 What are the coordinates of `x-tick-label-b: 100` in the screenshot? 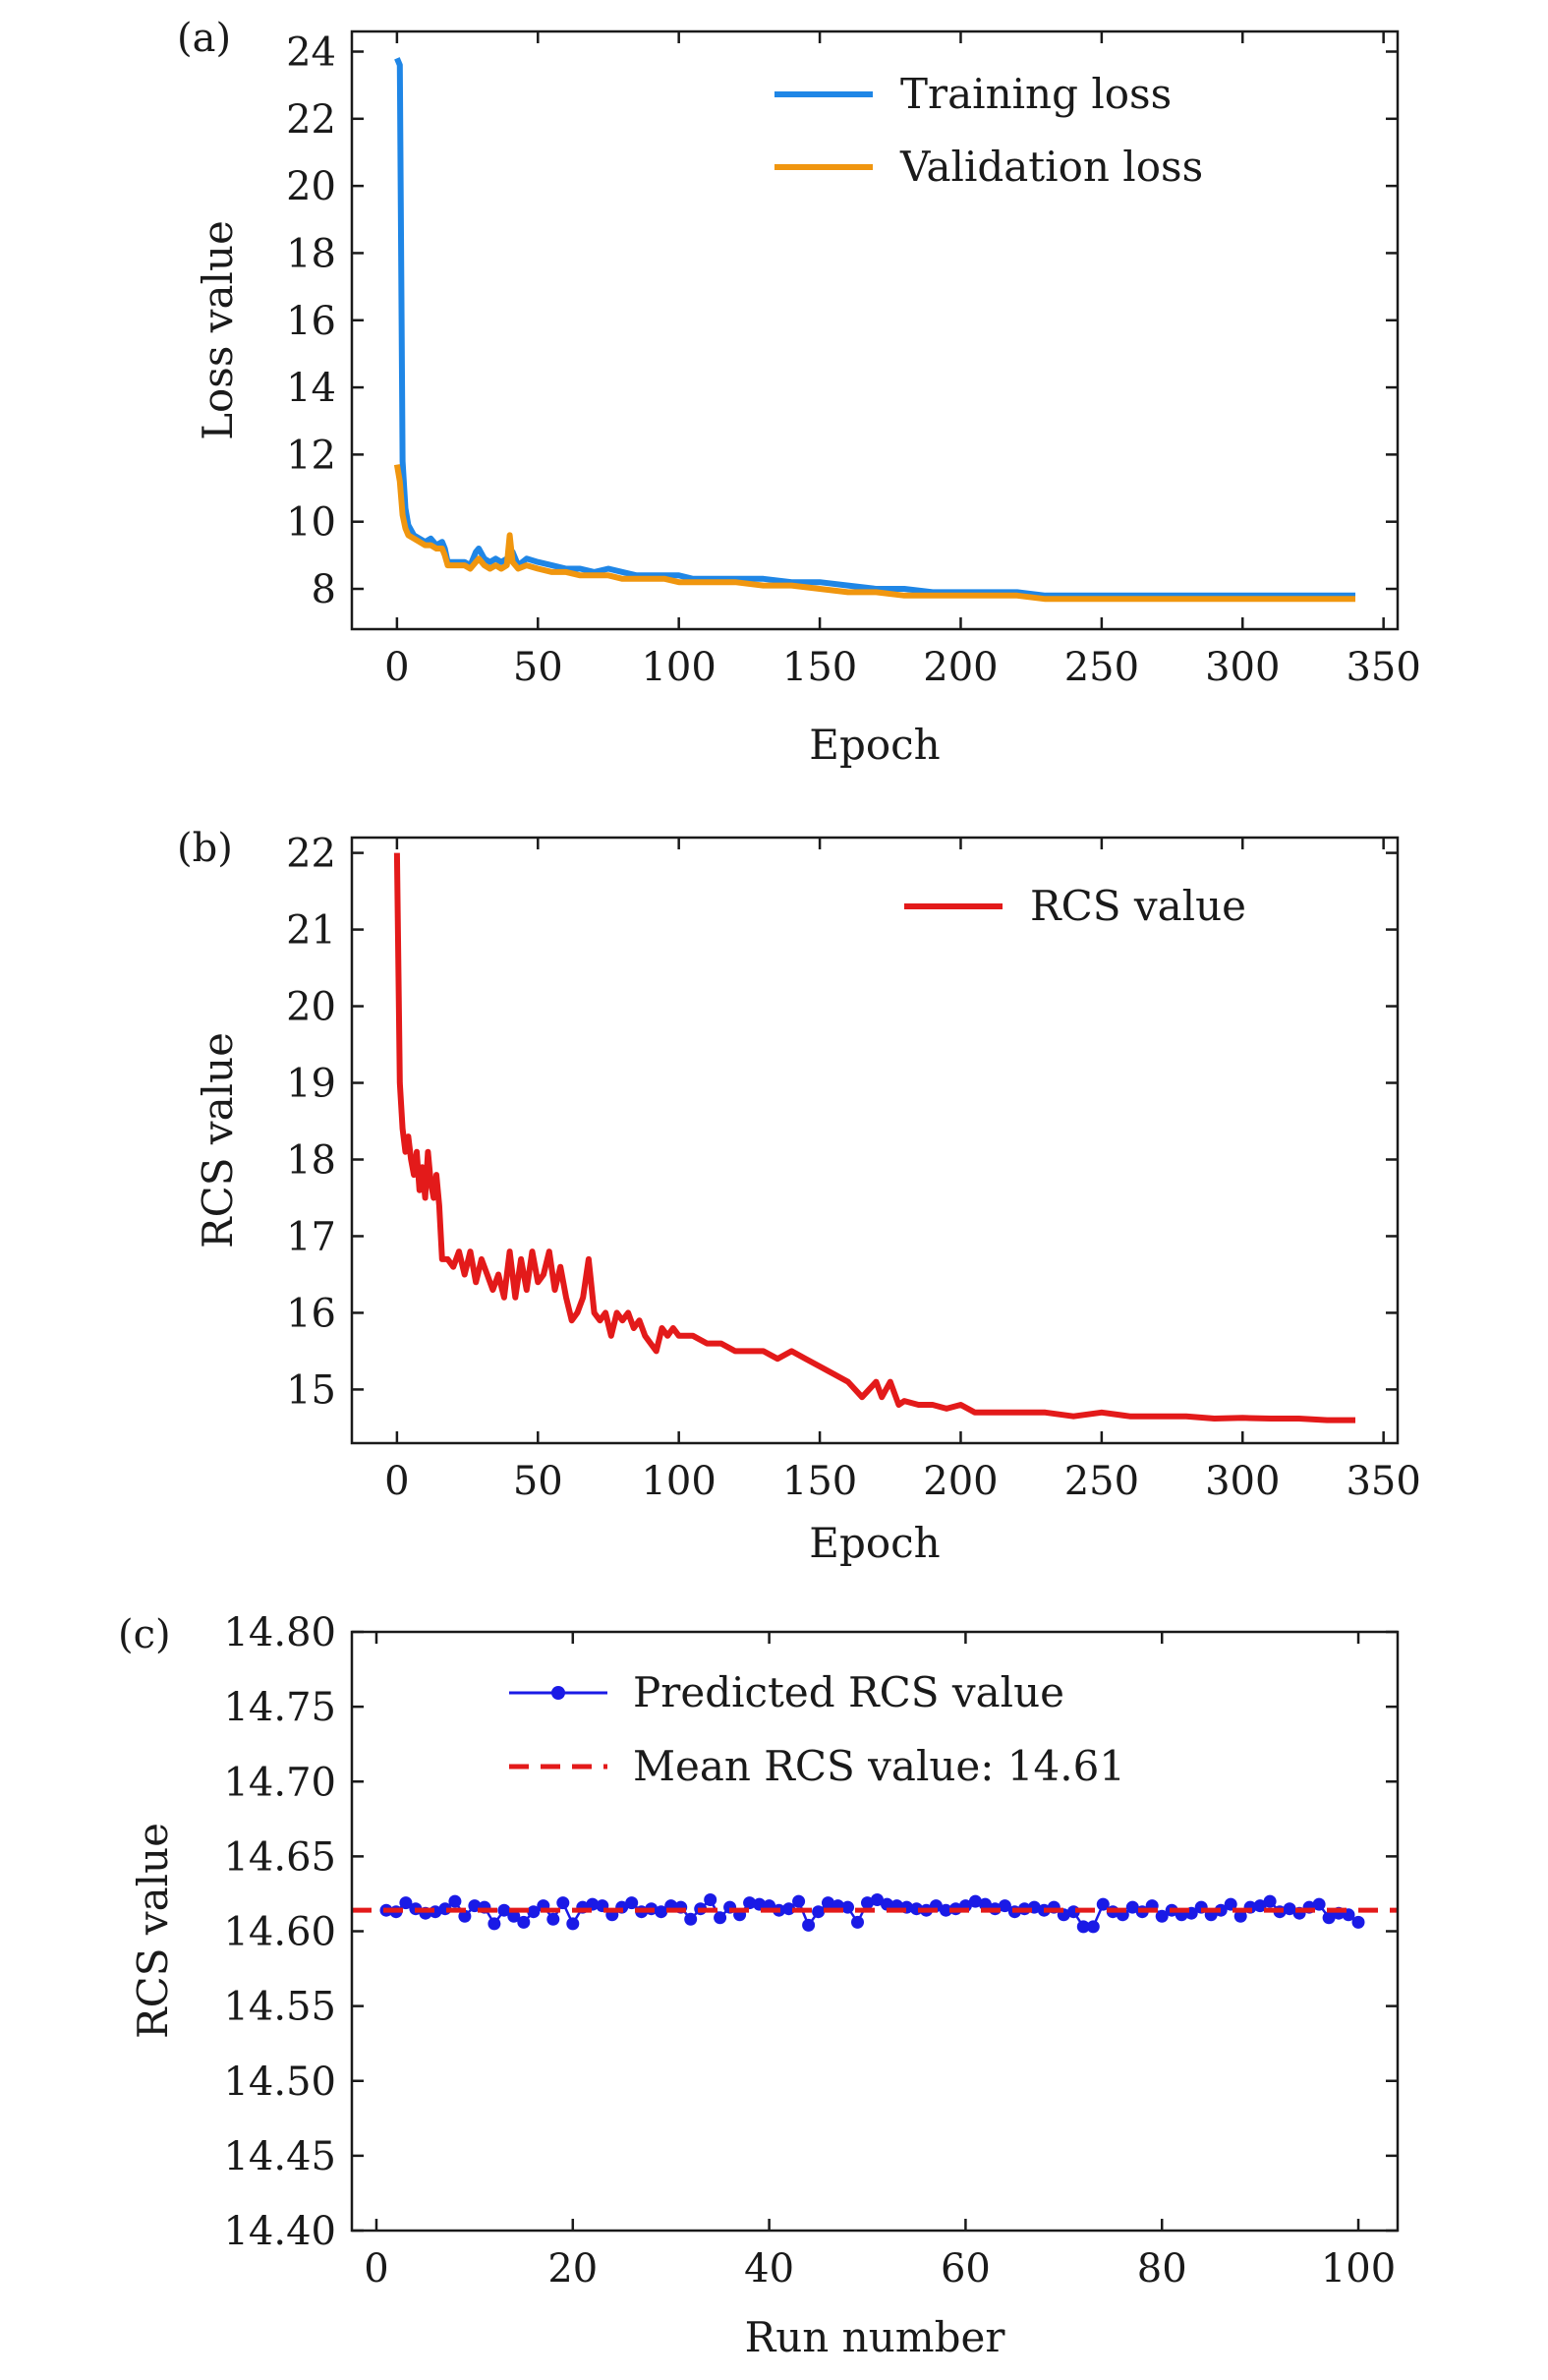 It's located at (679, 1481).